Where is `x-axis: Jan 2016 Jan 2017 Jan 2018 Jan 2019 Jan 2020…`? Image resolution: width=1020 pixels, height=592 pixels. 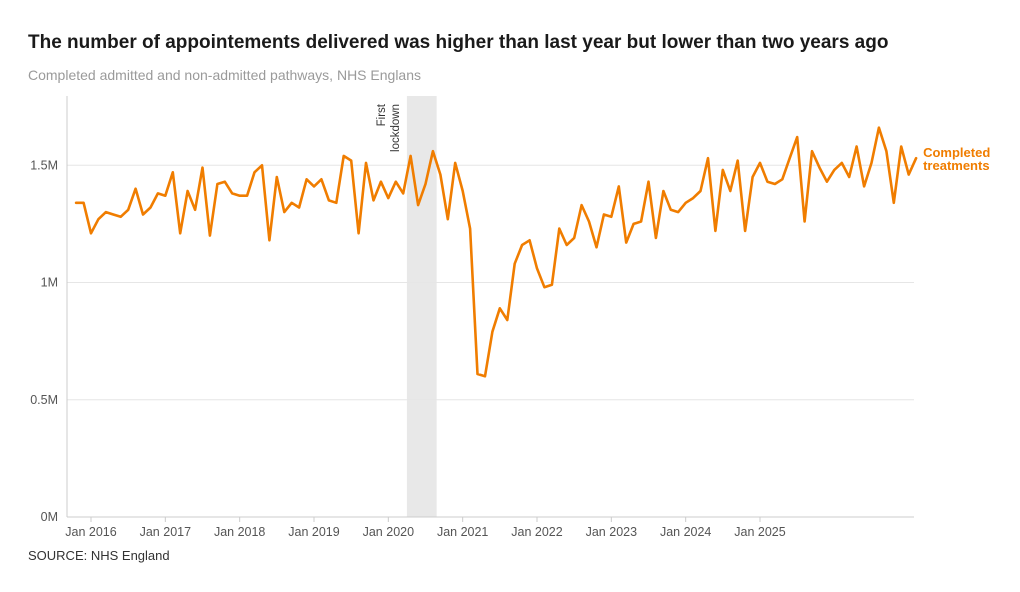
x-axis: Jan 2016 Jan 2017 Jan 2018 Jan 2019 Jan 2020… is located at coordinates (489, 527).